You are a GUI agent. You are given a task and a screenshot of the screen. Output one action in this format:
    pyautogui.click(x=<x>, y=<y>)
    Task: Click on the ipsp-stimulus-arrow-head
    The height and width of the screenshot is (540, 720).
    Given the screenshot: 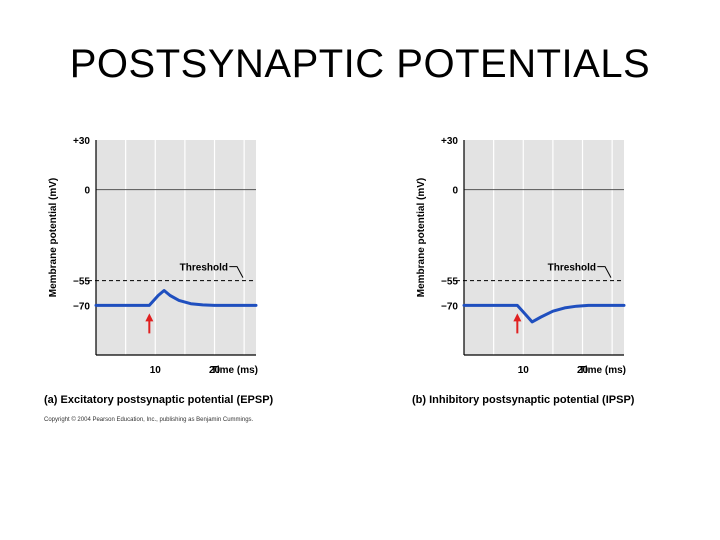 What is the action you would take?
    pyautogui.click(x=517, y=317)
    